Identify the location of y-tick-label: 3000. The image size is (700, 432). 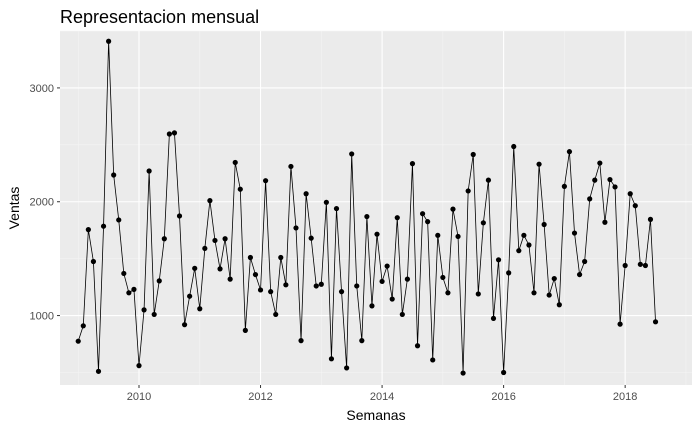
(42, 89).